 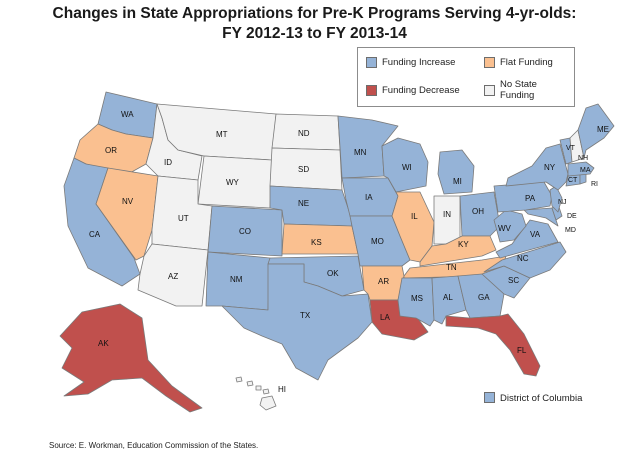 I want to click on dc-swatch, so click(x=489, y=397).